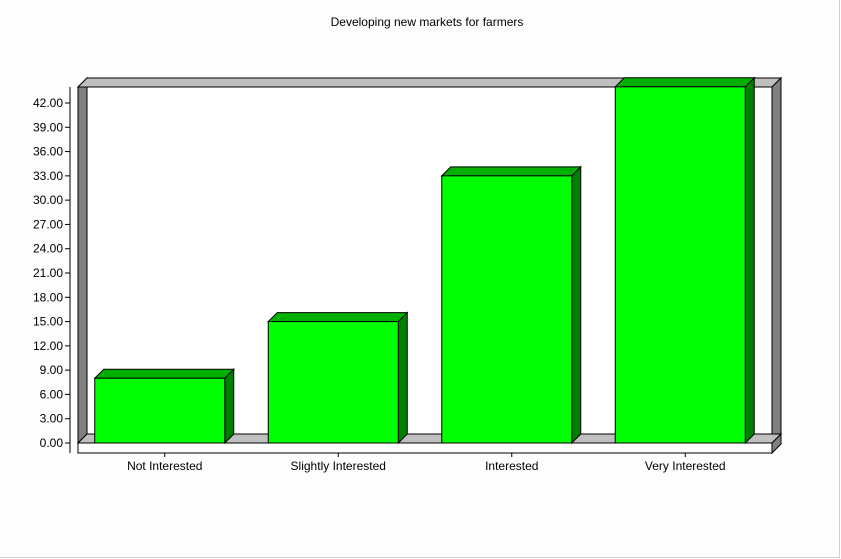 This screenshot has height=559, width=841. Describe the element at coordinates (52, 370) in the screenshot. I see `y-tick-label: 9.00` at that location.